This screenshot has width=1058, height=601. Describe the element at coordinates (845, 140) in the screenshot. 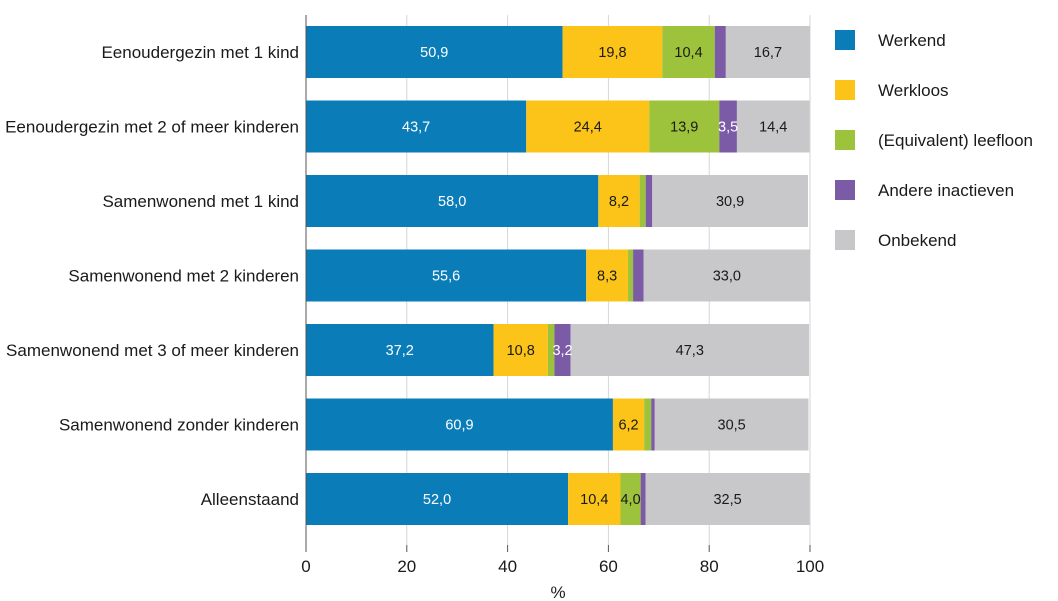

I see `legend-swatch-equivalent-leefloon` at that location.